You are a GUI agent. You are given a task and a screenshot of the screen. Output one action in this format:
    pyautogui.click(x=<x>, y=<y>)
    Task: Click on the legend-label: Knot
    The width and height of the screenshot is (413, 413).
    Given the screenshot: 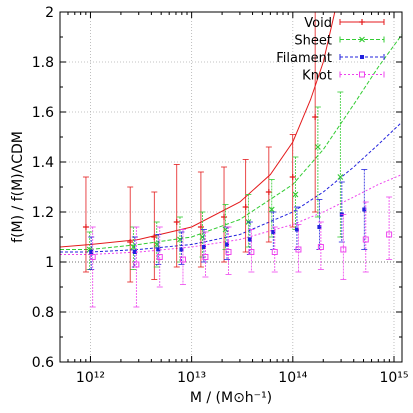 What is the action you would take?
    pyautogui.click(x=317, y=76)
    